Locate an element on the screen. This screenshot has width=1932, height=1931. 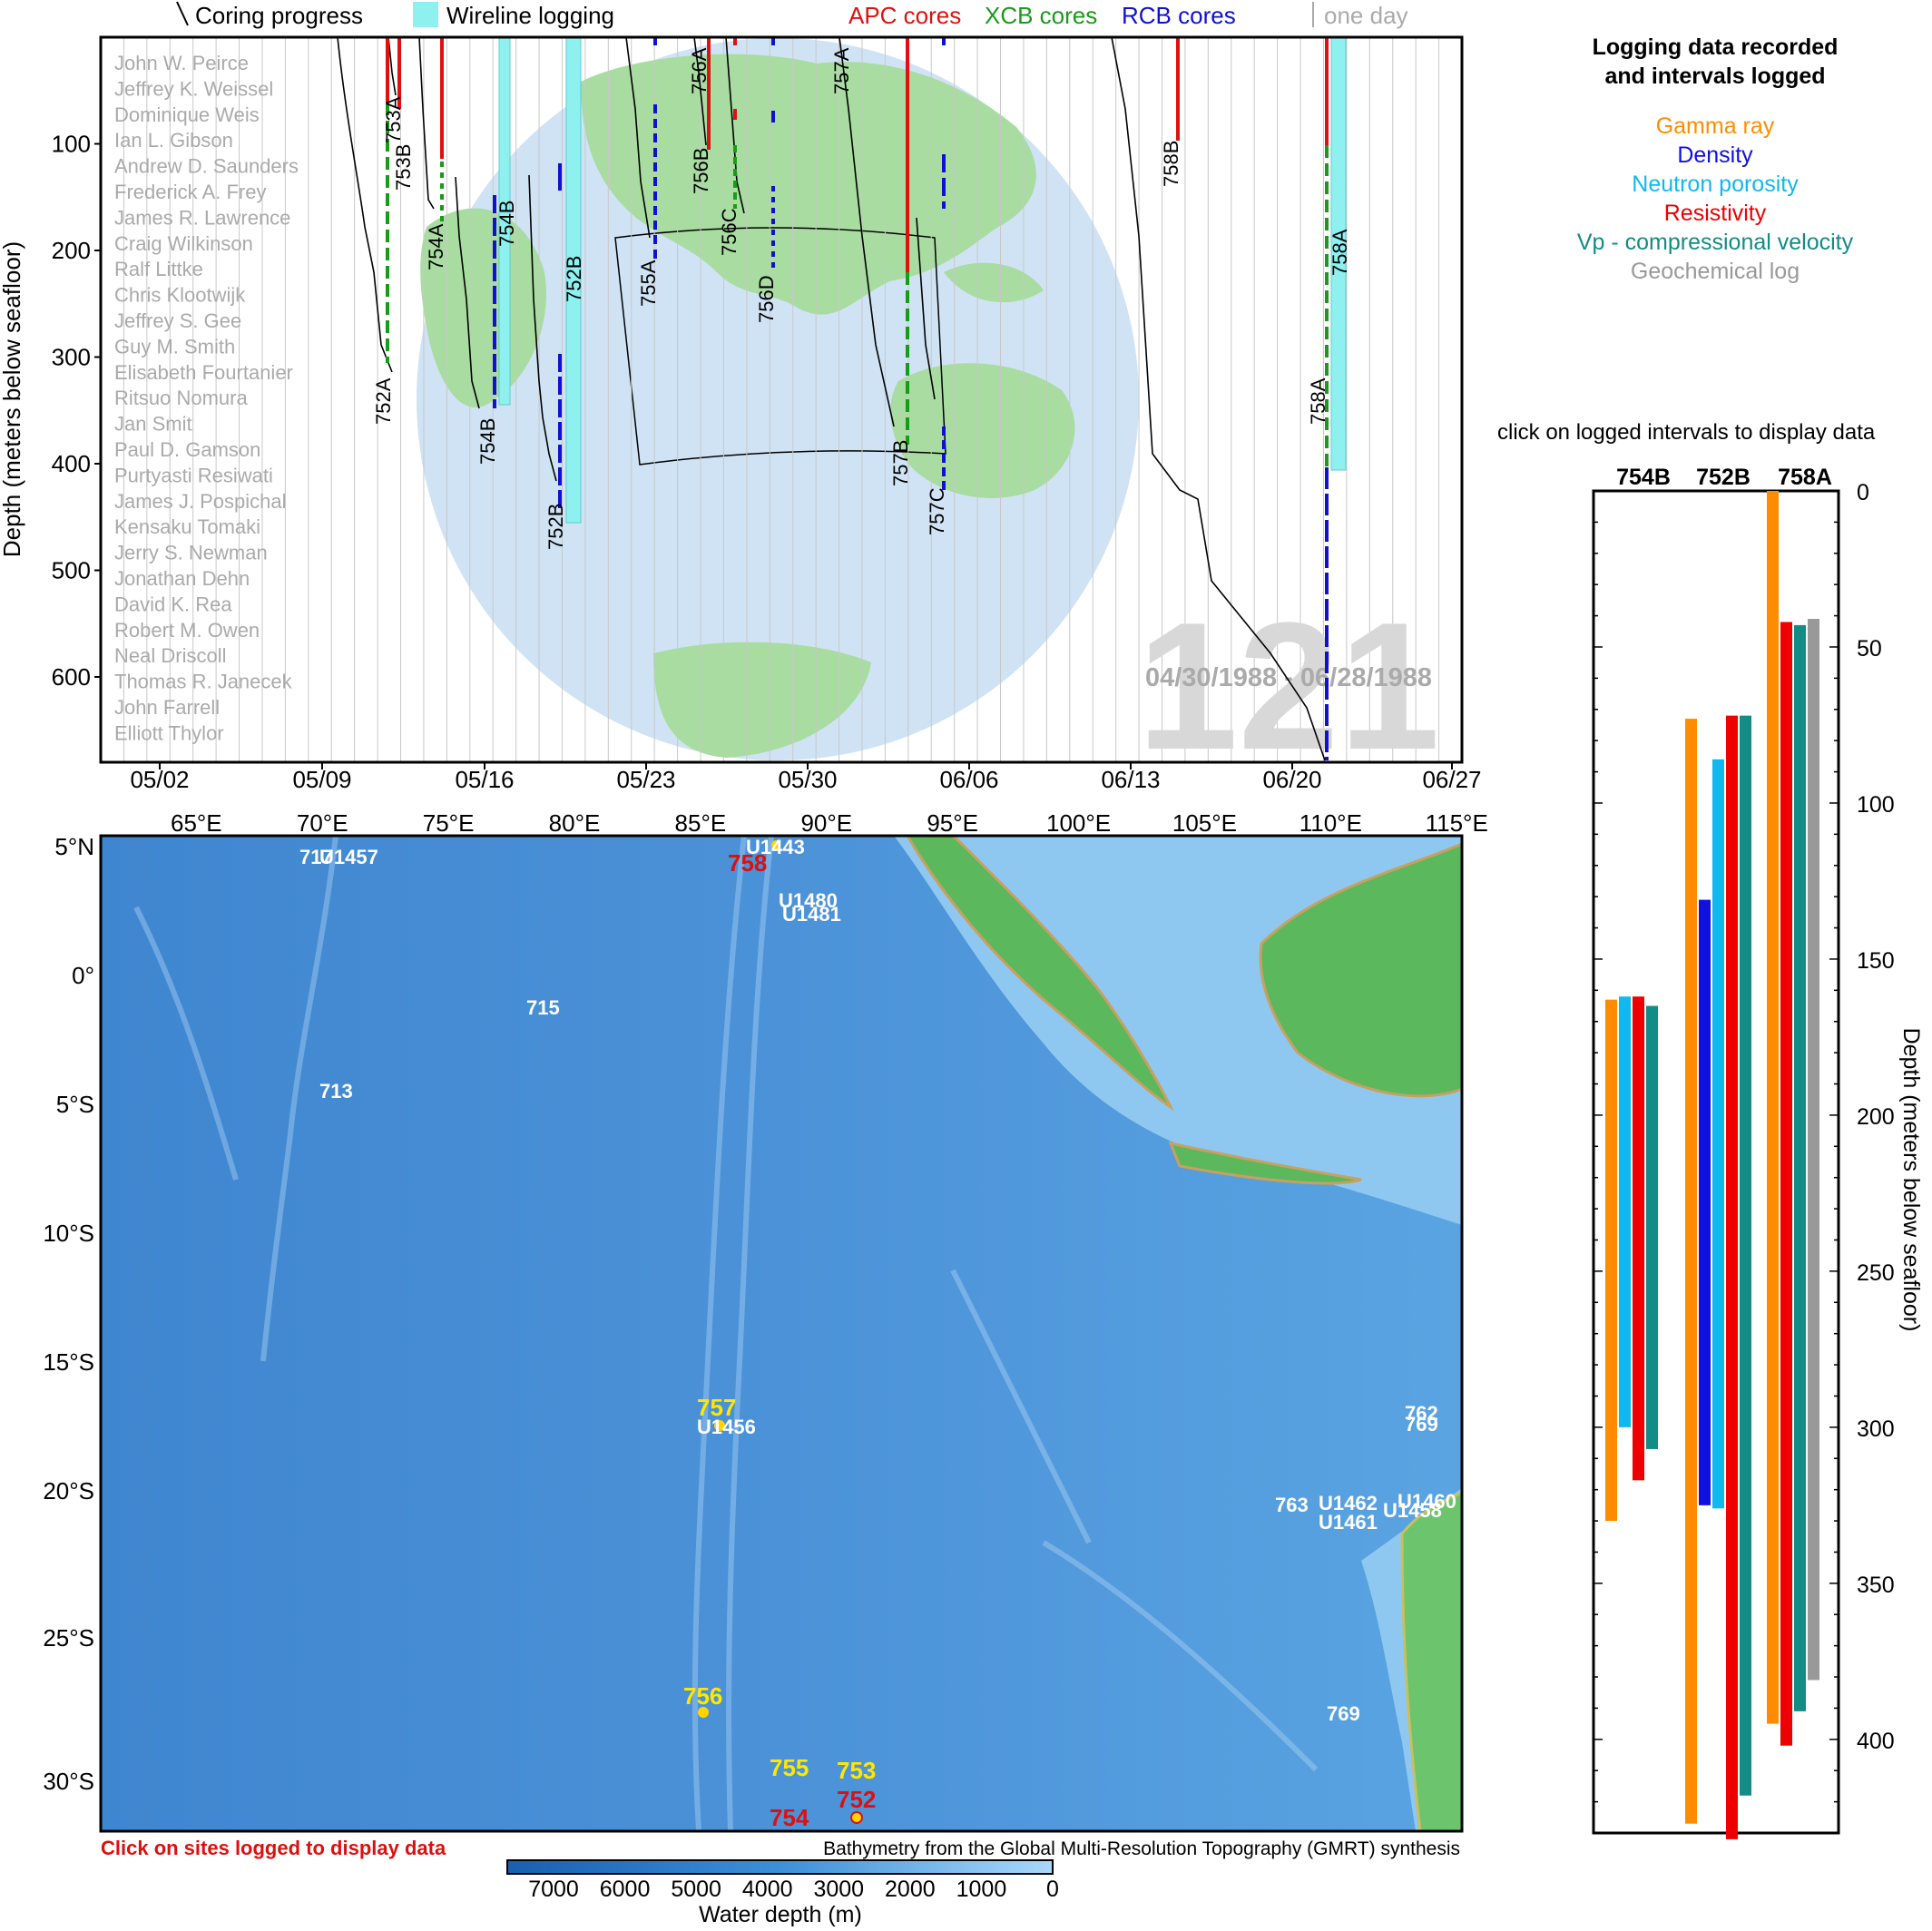
curve-753B is located at coordinates (426, 123).